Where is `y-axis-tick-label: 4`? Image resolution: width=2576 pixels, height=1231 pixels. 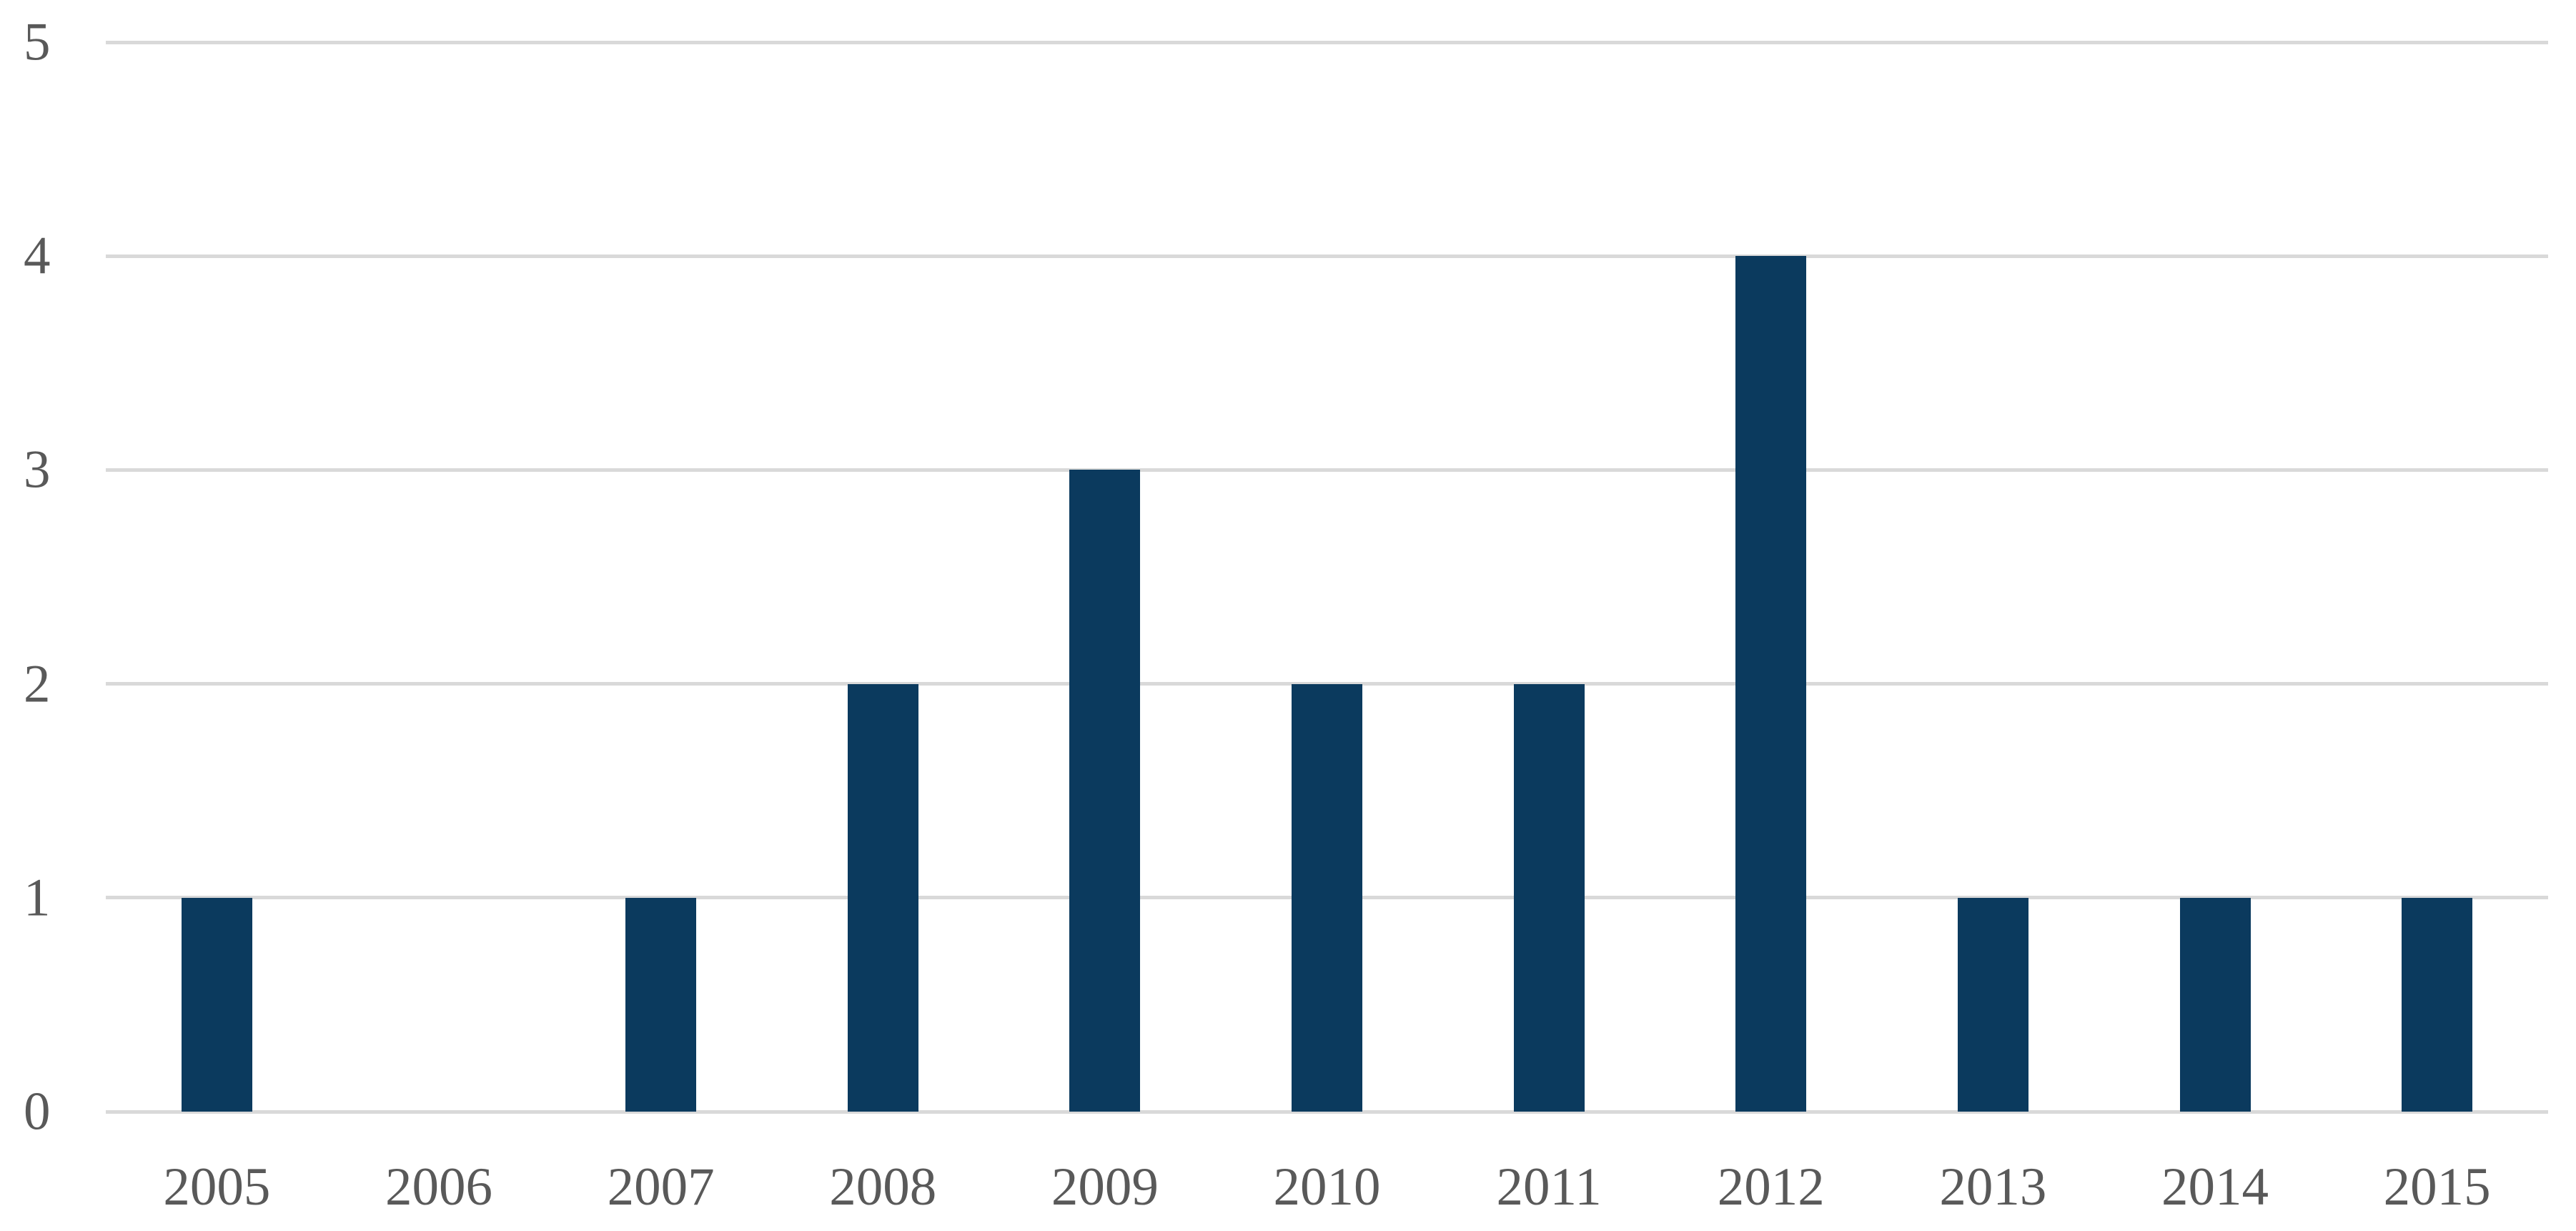
y-axis-tick-label: 4 is located at coordinates (38, 256).